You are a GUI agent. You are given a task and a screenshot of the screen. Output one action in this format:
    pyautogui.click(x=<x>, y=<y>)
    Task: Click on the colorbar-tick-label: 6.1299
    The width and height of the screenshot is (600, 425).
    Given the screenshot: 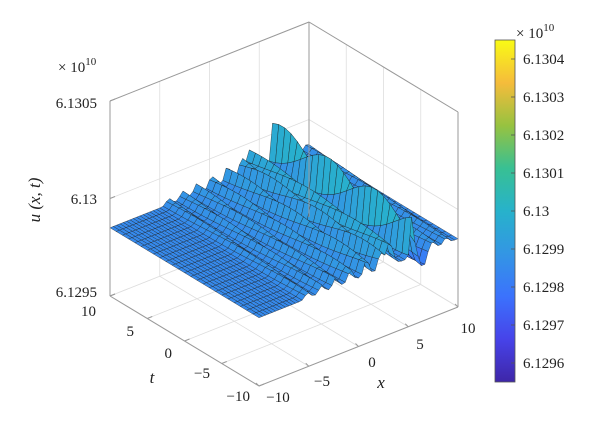 What is the action you would take?
    pyautogui.click(x=543, y=250)
    